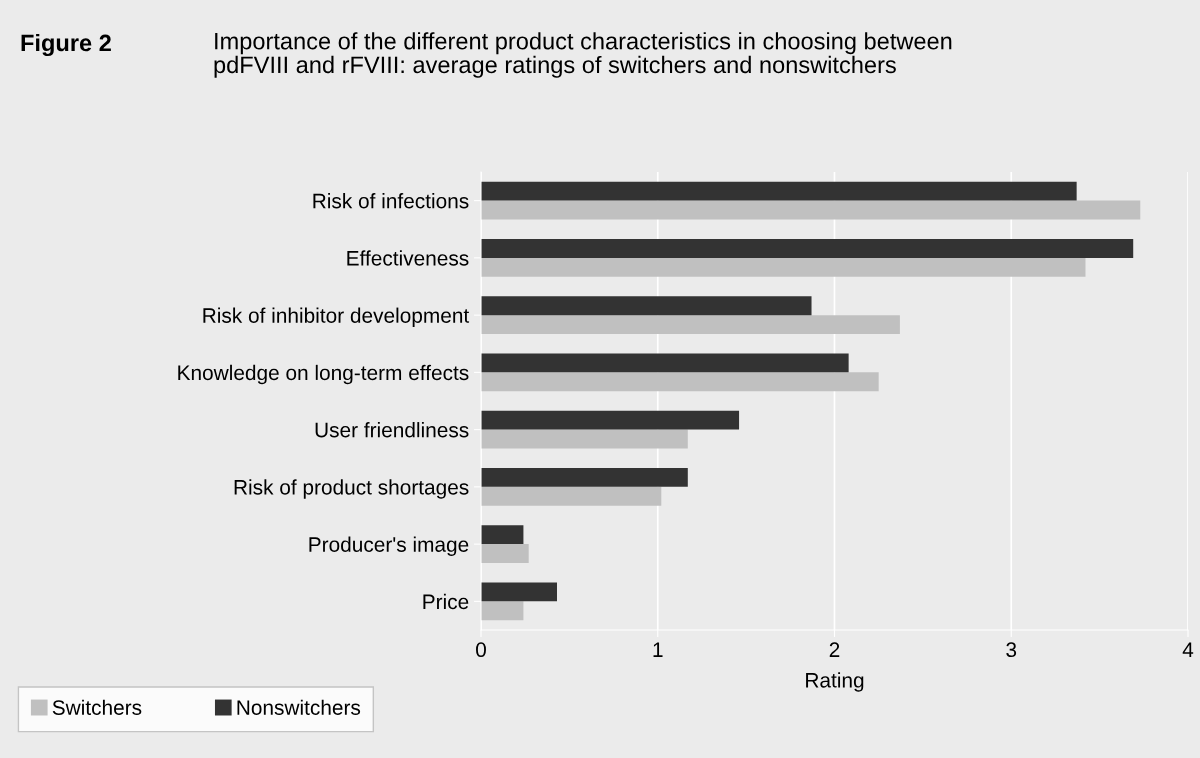  Describe the element at coordinates (1188, 649) in the screenshot. I see `x-tick-label: 4` at that location.